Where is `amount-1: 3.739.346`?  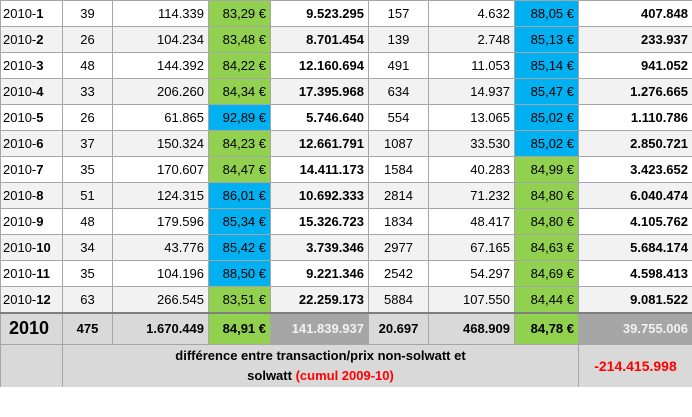
amount-1: 3.739.346 is located at coordinates (319, 247).